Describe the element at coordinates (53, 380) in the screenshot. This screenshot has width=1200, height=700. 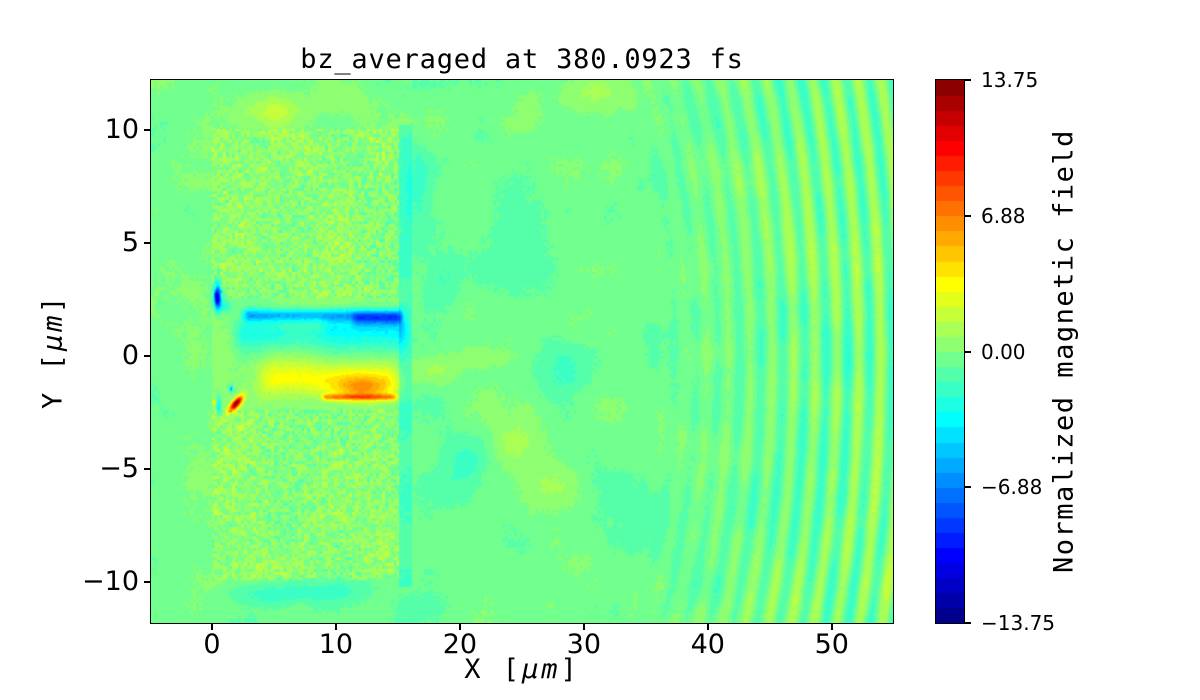
I see `y-axis-label-pre: Y [` at that location.